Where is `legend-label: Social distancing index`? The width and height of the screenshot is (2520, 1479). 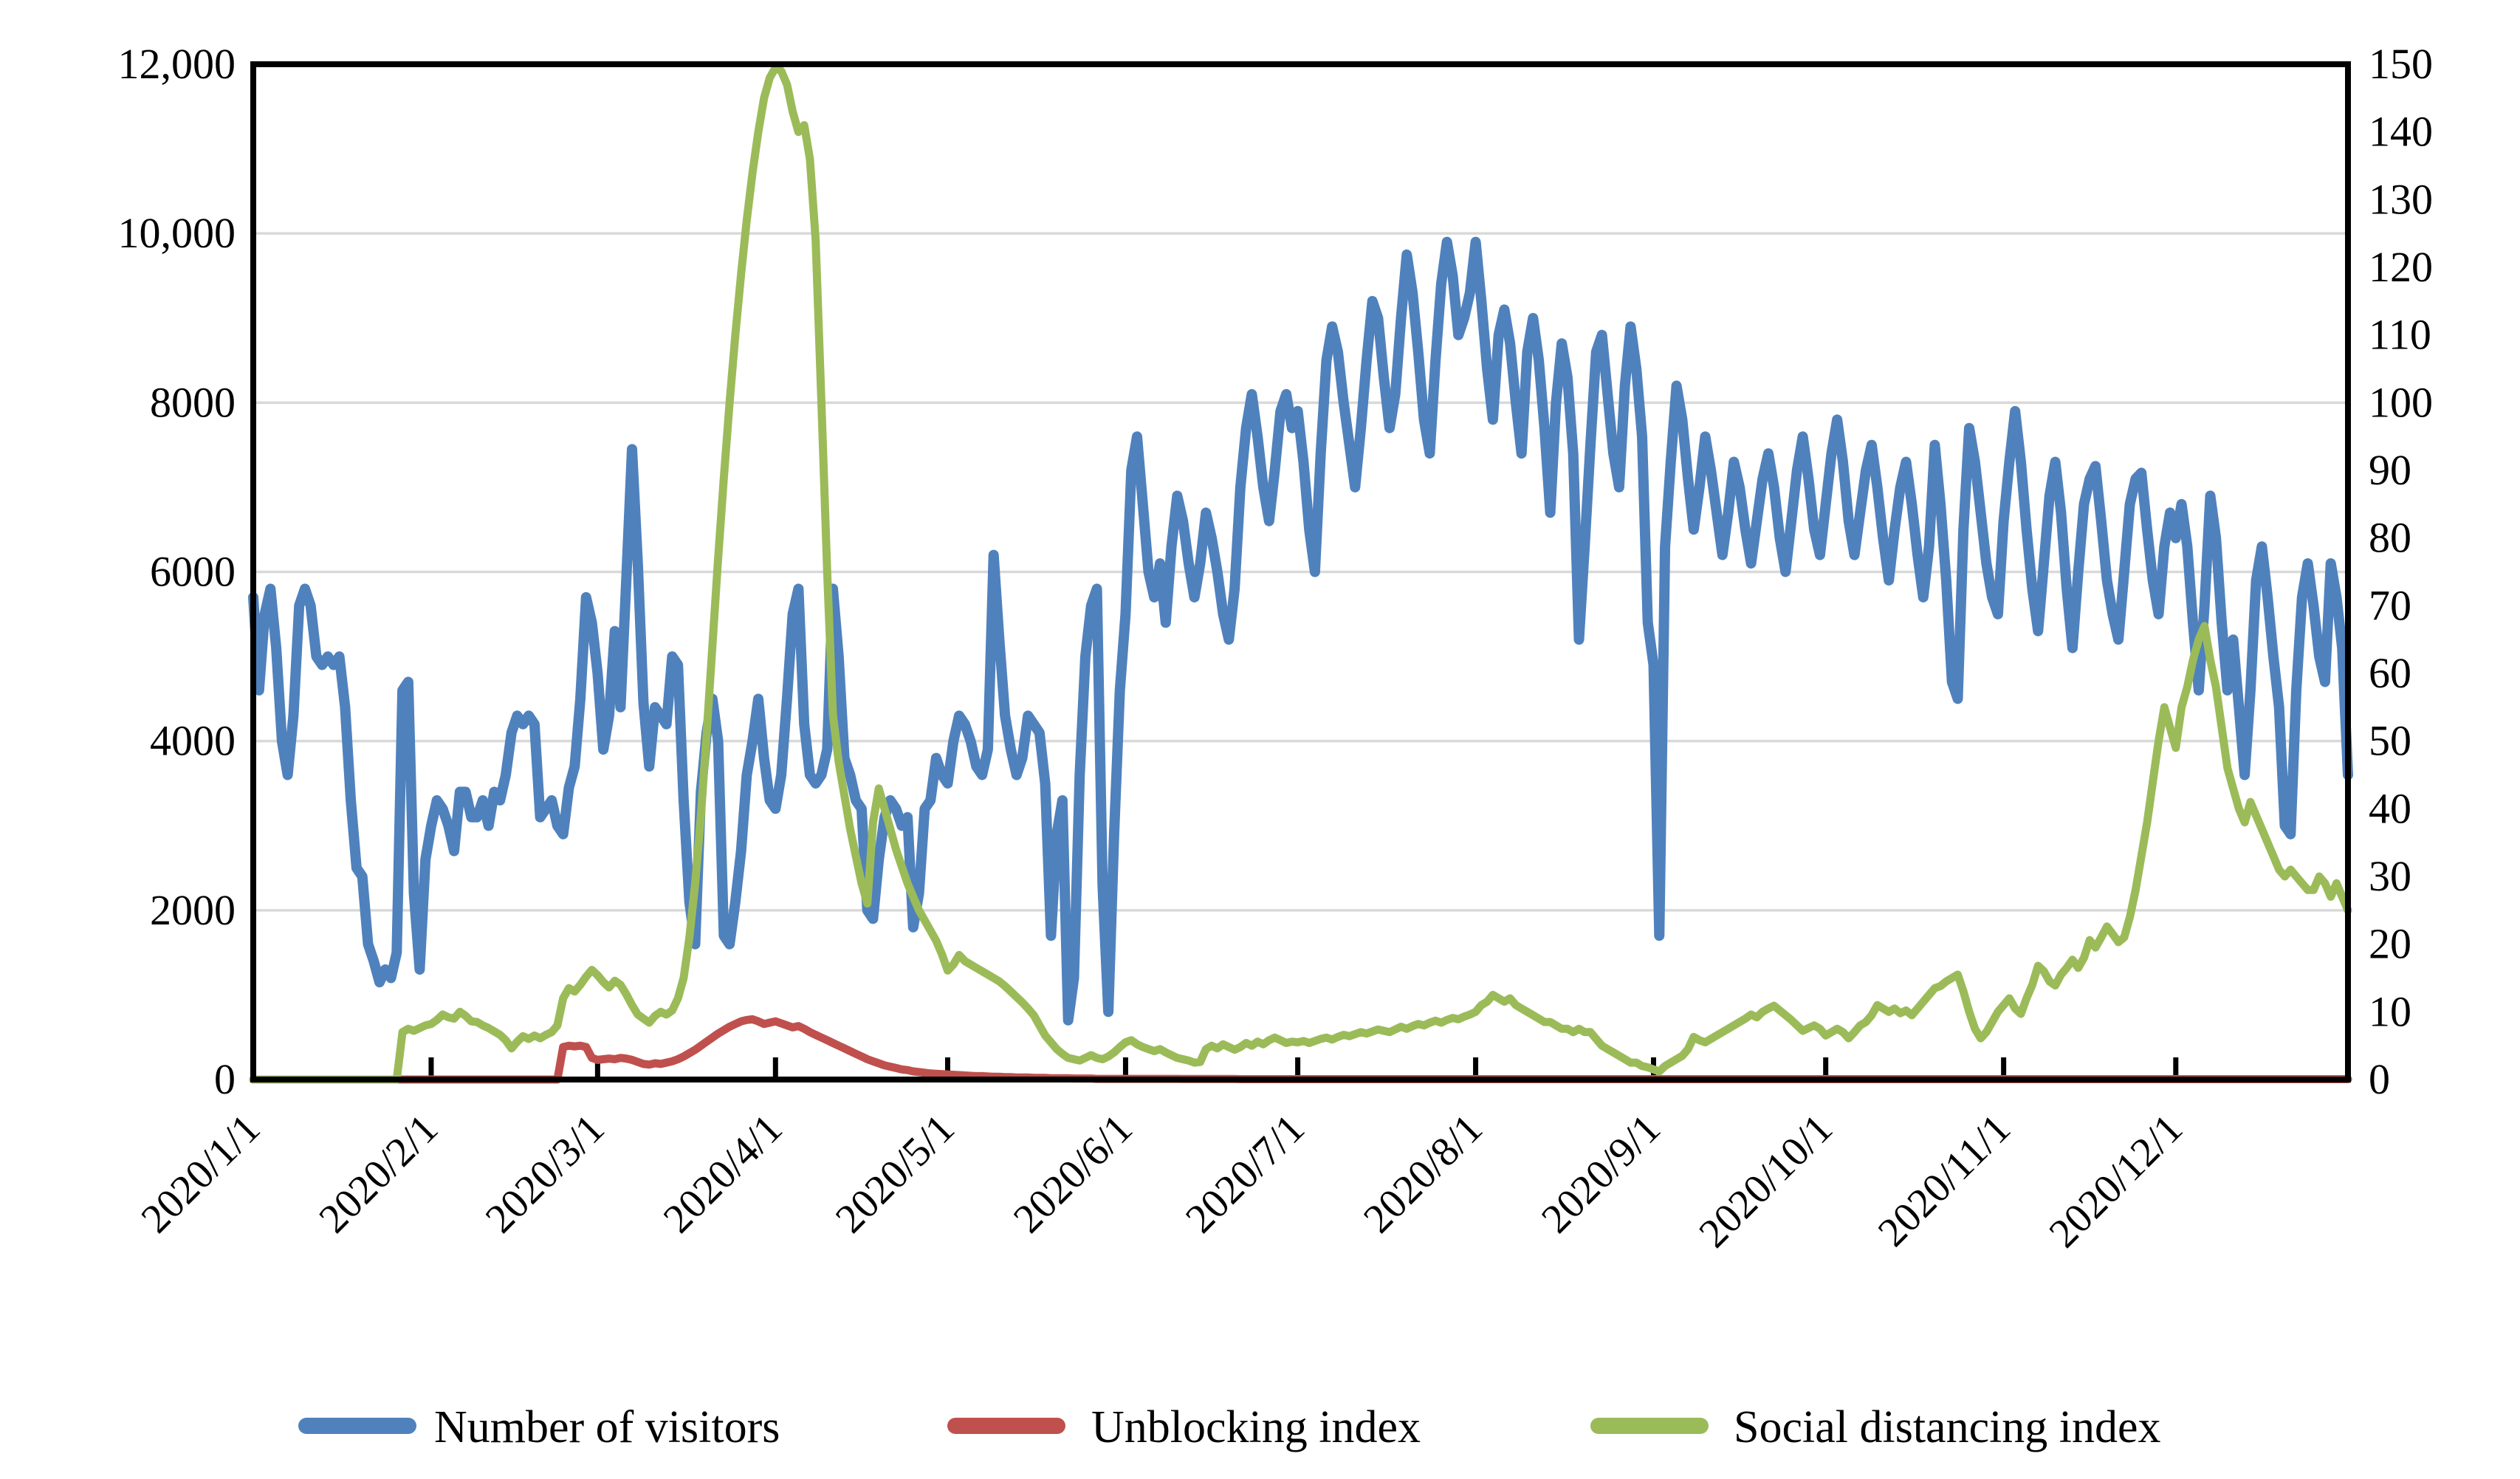
legend-label: Social distancing index is located at coordinates (1947, 1427).